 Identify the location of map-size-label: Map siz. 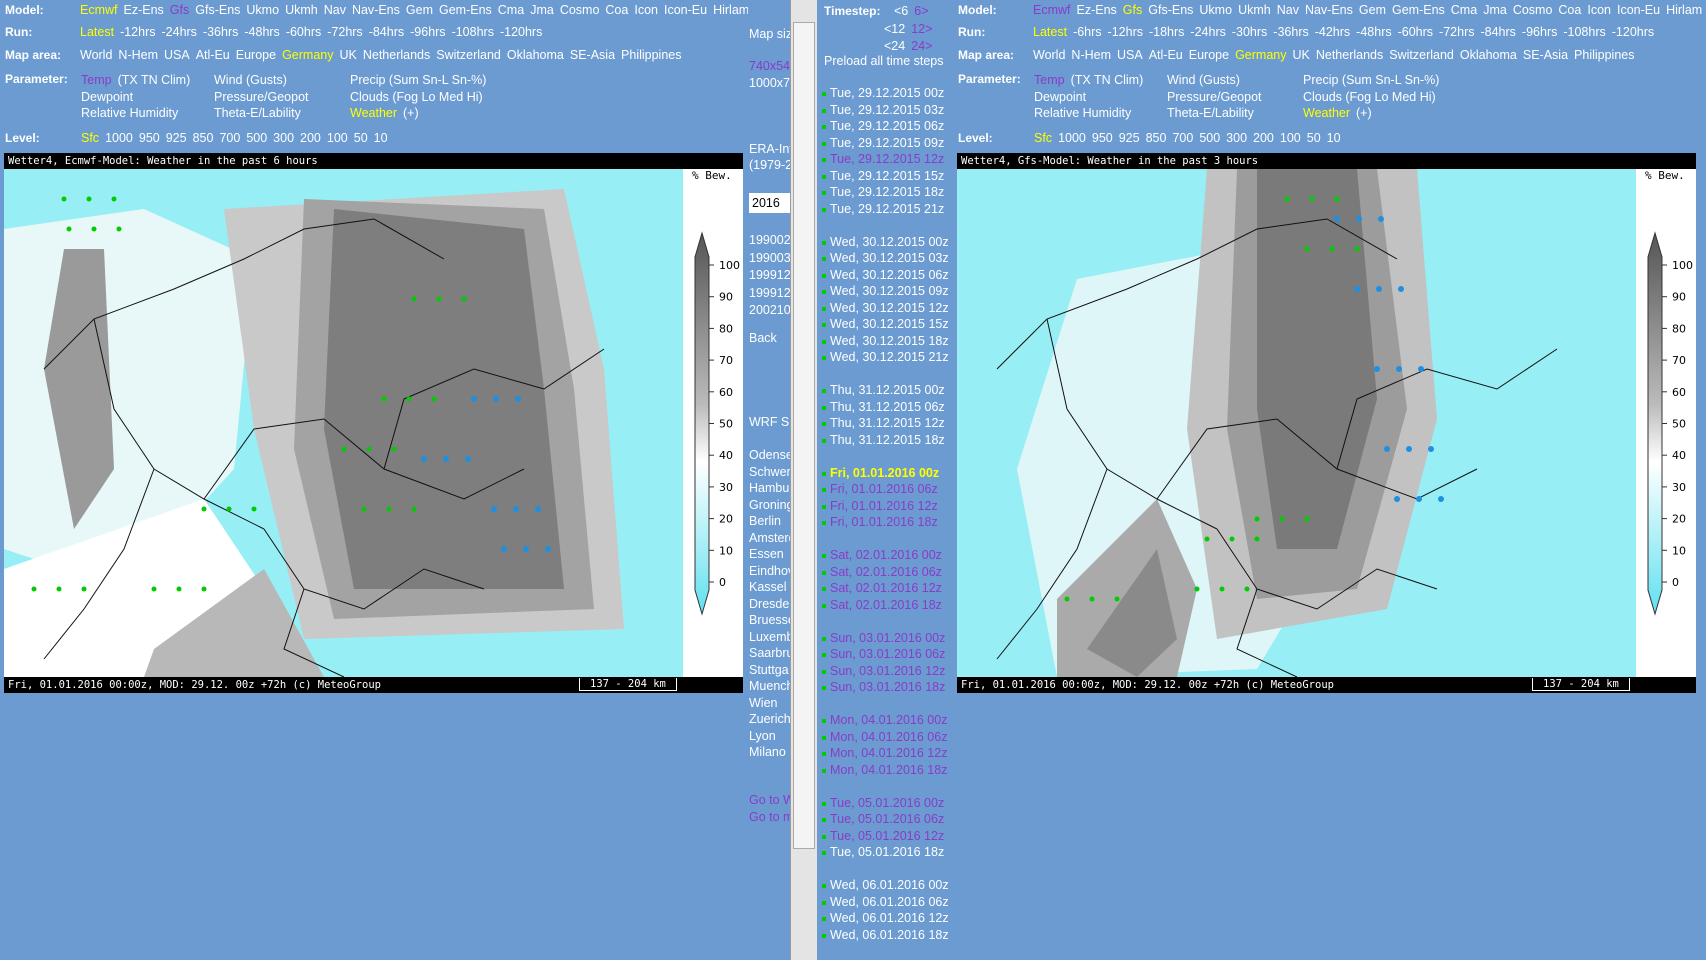
(769, 34).